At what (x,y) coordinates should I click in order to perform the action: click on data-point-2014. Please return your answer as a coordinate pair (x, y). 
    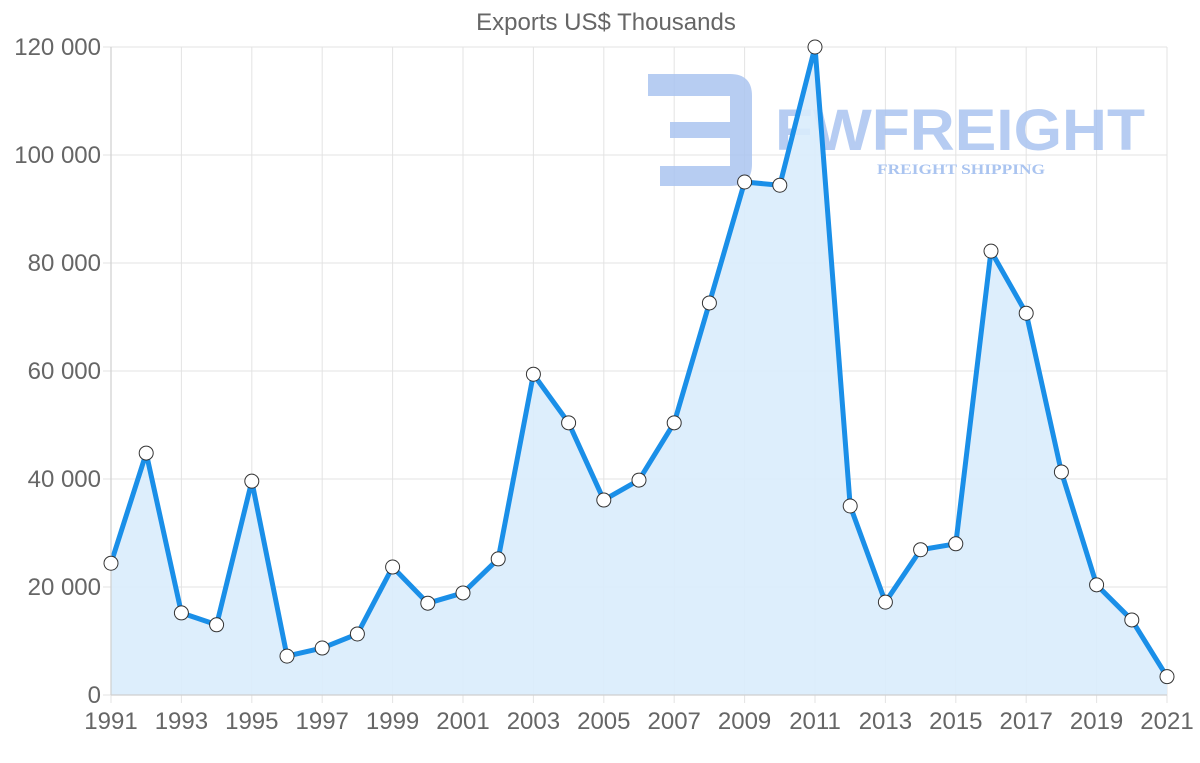
    Looking at the image, I should click on (921, 550).